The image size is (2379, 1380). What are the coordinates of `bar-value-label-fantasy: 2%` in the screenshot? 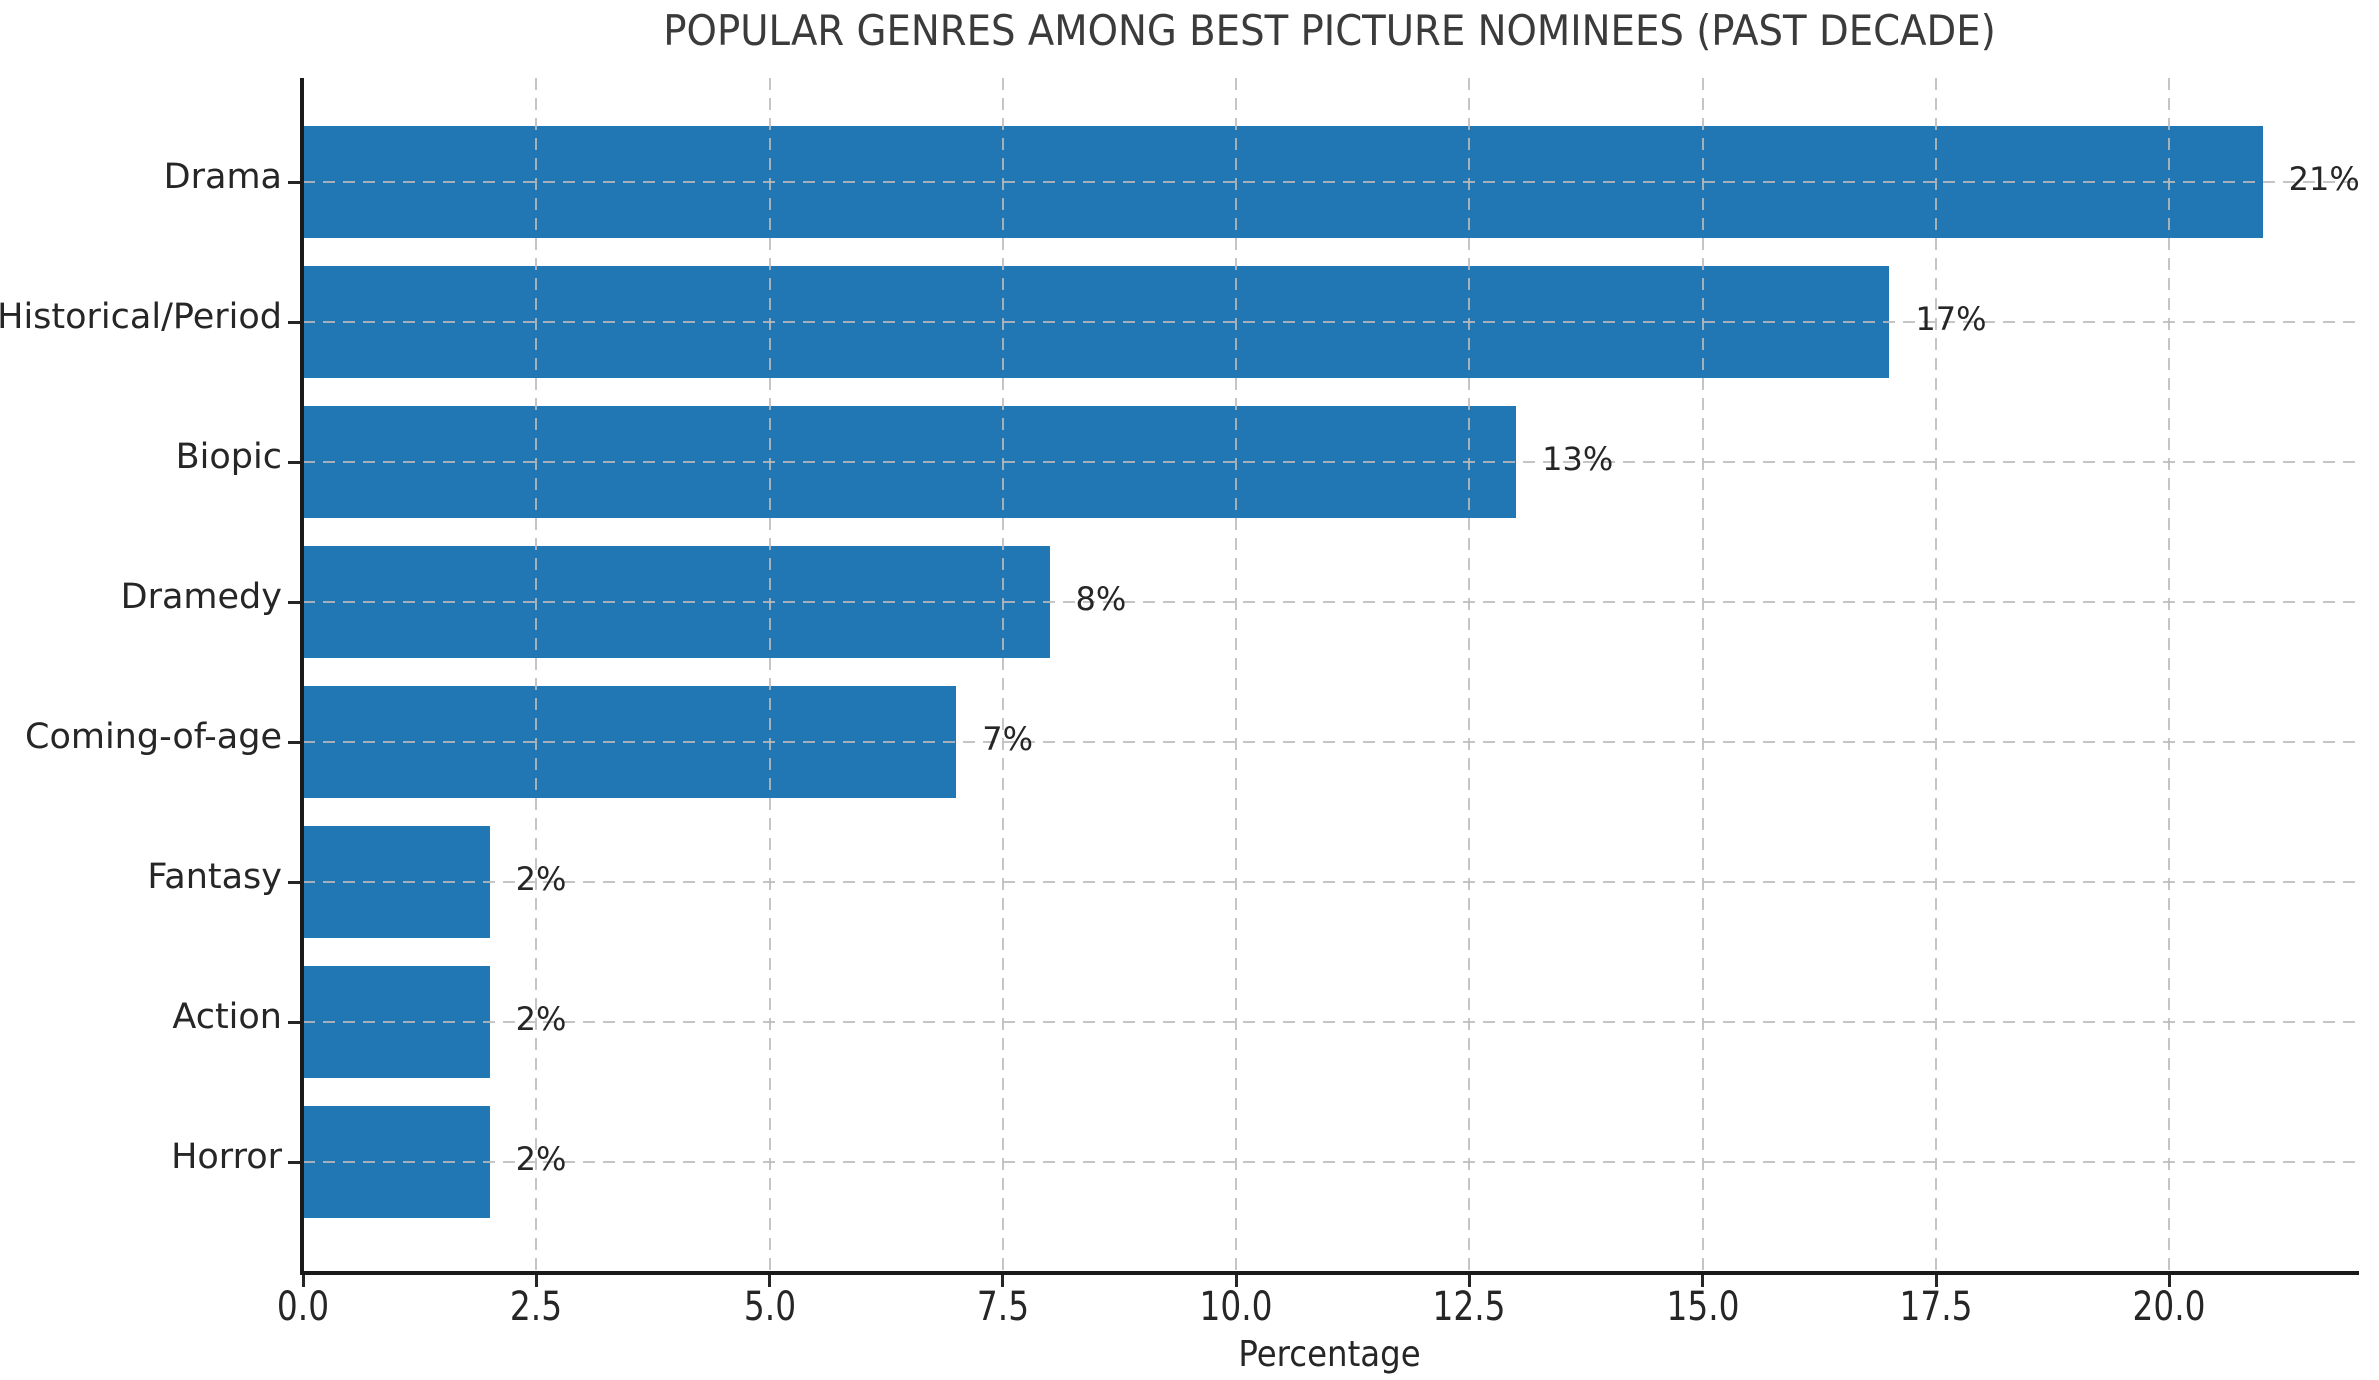 It's located at (541, 879).